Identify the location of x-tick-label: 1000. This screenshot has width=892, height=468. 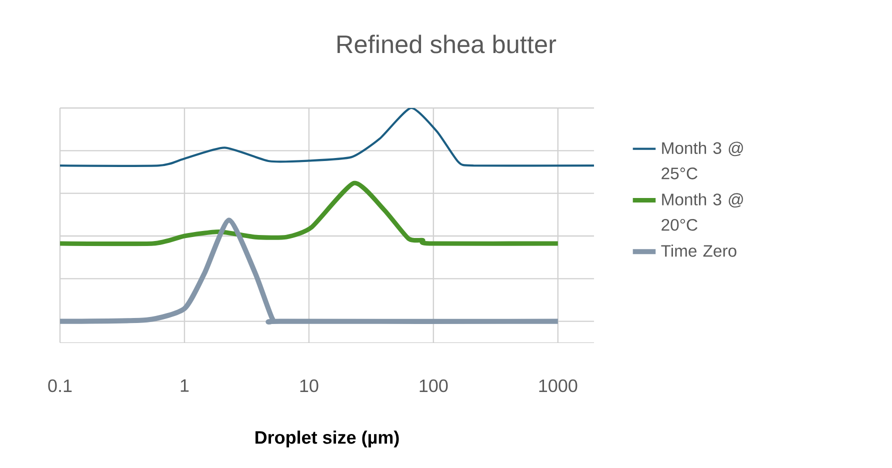
(558, 385).